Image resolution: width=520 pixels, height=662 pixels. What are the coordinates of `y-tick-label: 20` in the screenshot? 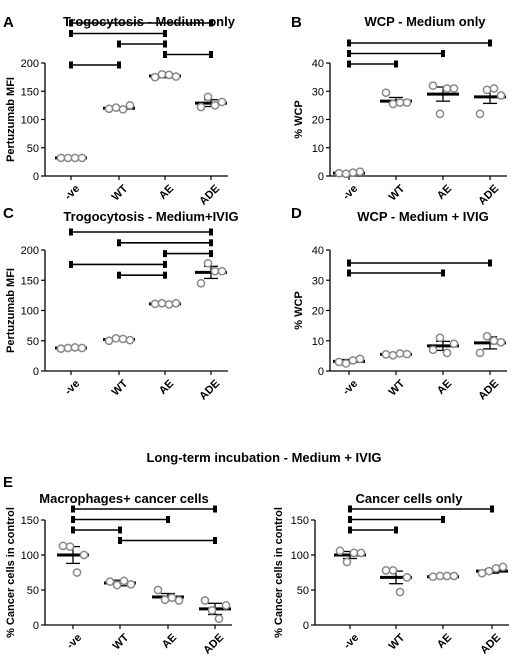 It's located at (318, 121).